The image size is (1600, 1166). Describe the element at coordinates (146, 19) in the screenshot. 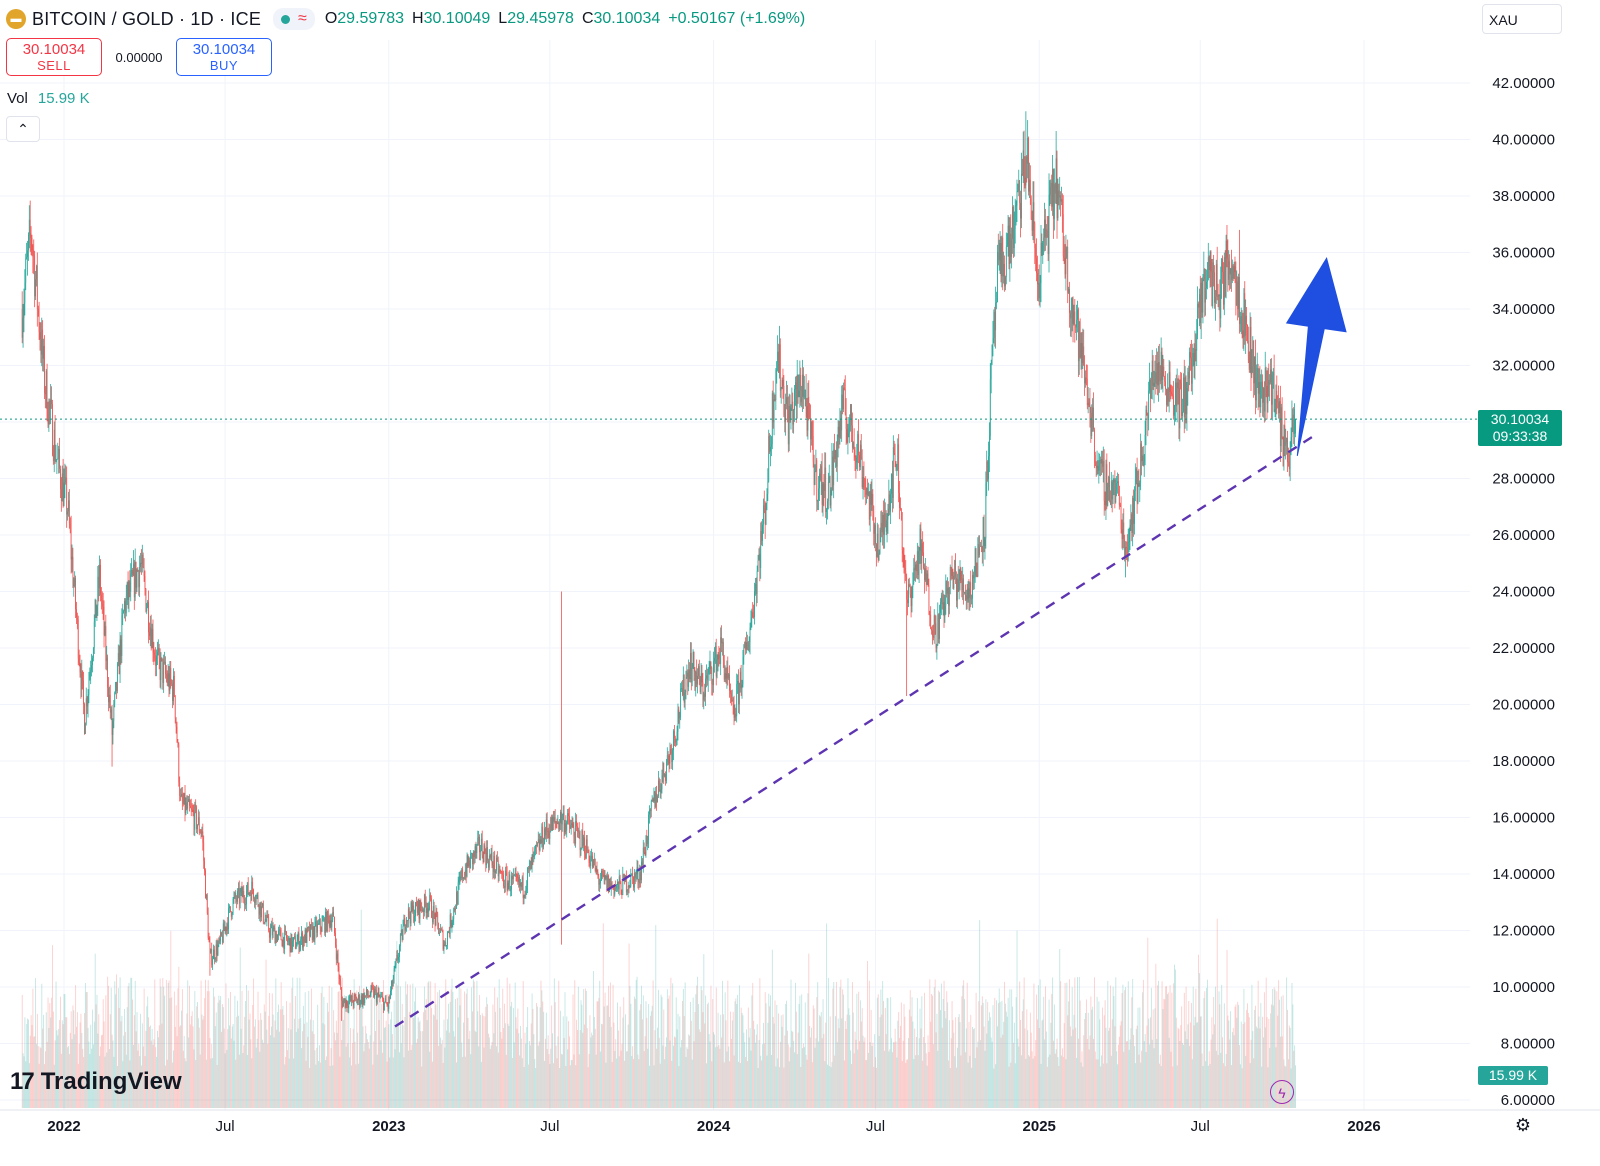

I see `symbol-title: BITCOIN / GOLD · 1D · ICE` at that location.